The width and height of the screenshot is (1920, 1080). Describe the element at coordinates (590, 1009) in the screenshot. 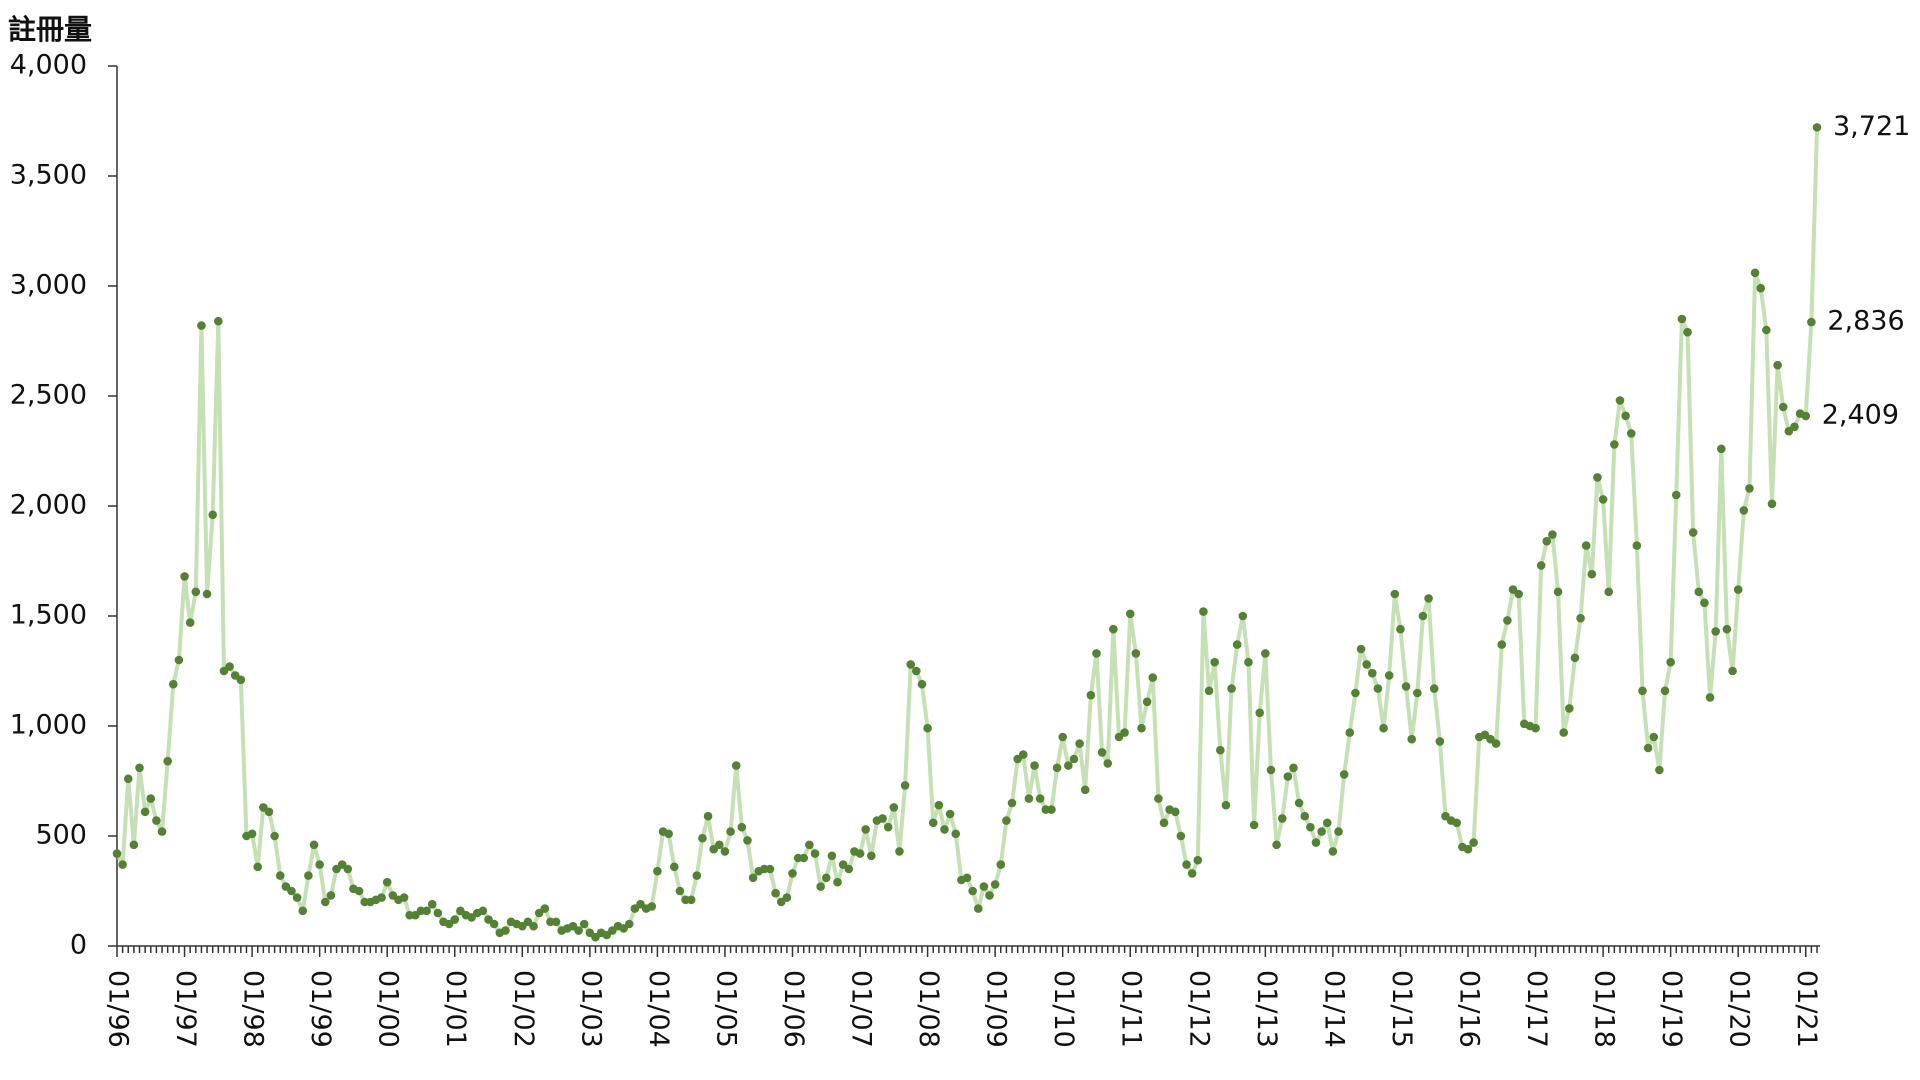

I see `x-tick-label: 01/03` at that location.